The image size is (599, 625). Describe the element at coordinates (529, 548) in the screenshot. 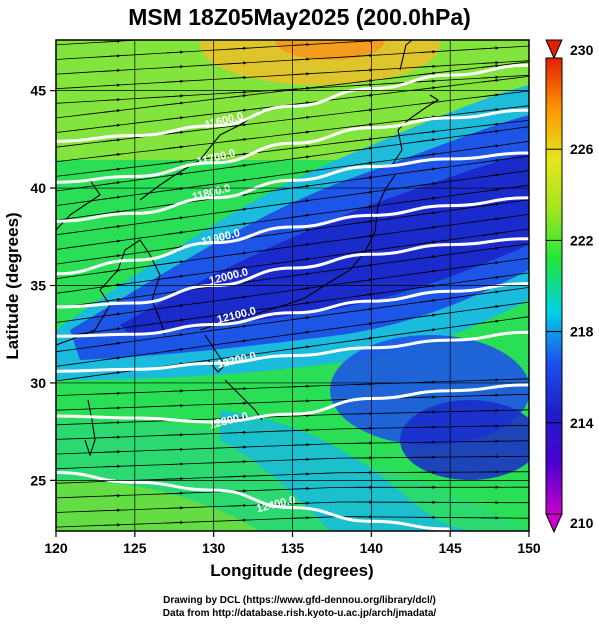

I see `x-tick-label: 150` at that location.